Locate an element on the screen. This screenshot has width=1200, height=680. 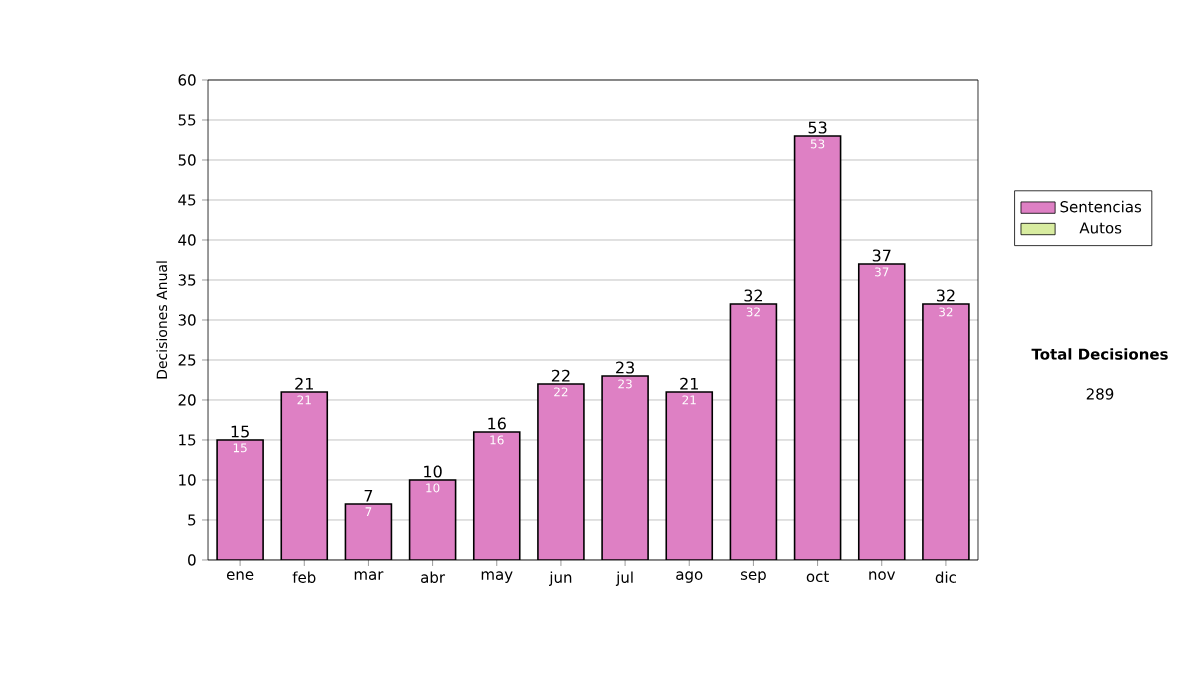
total-label: 16 is located at coordinates (497, 423).